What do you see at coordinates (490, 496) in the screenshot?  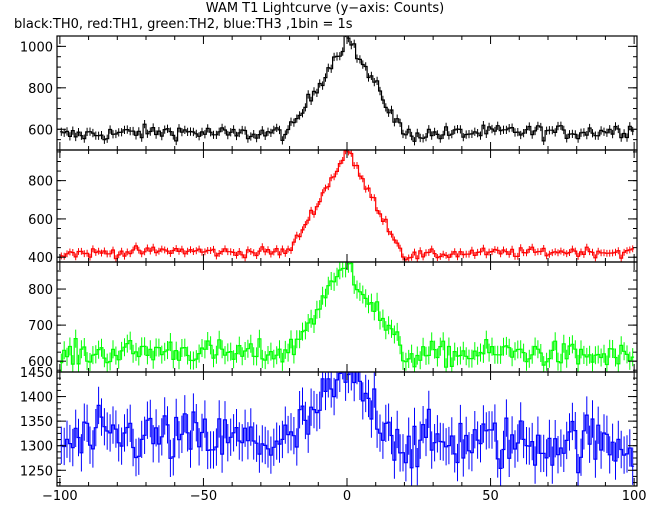 I see `x-tick-label: 50` at bounding box center [490, 496].